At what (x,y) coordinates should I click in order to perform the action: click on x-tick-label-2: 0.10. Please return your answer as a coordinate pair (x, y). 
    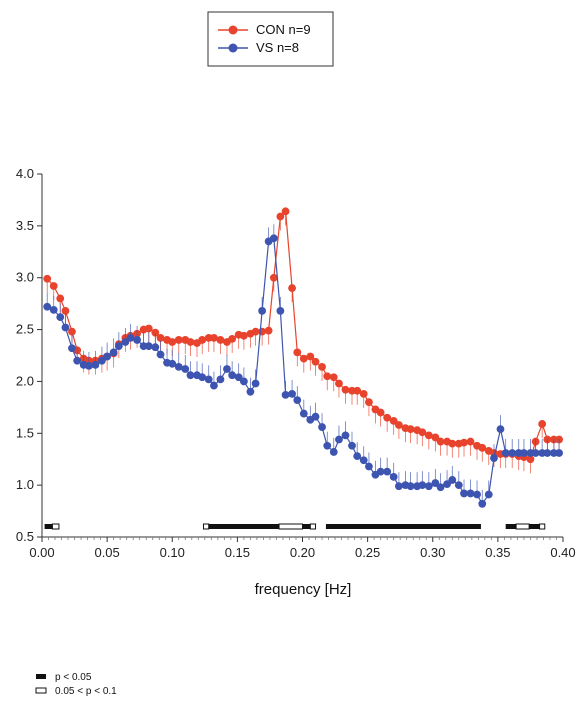
    Looking at the image, I should click on (172, 552).